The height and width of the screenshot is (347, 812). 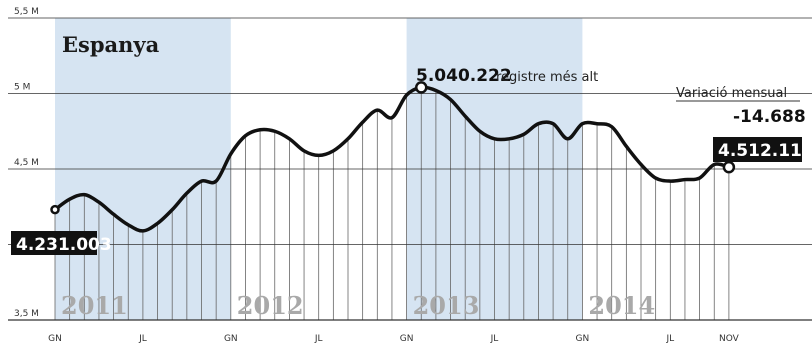 I want to click on y-tick-label: 4,5 M, so click(x=26, y=163).